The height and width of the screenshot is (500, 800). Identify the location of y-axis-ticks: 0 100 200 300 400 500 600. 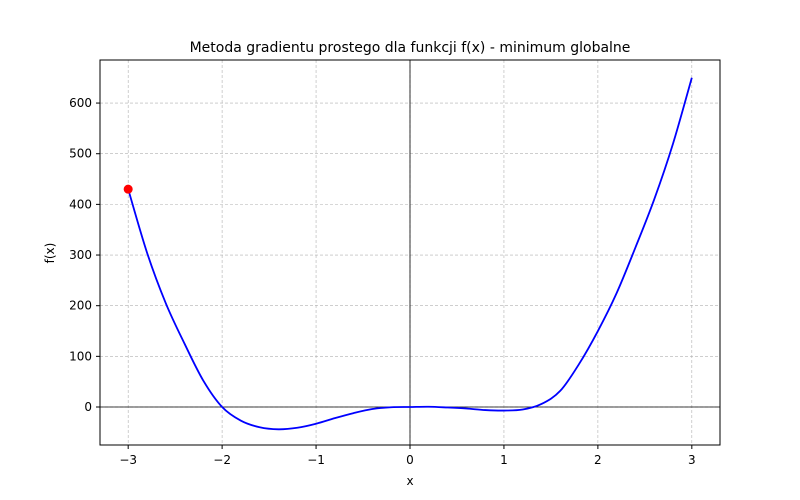
(84, 255).